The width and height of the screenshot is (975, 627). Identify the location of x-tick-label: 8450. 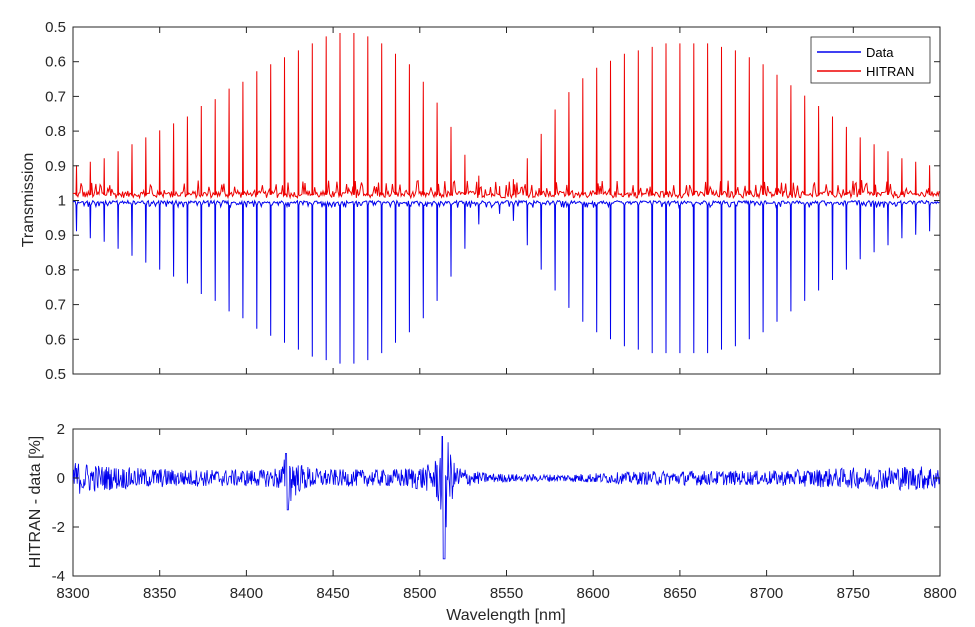
(332, 593).